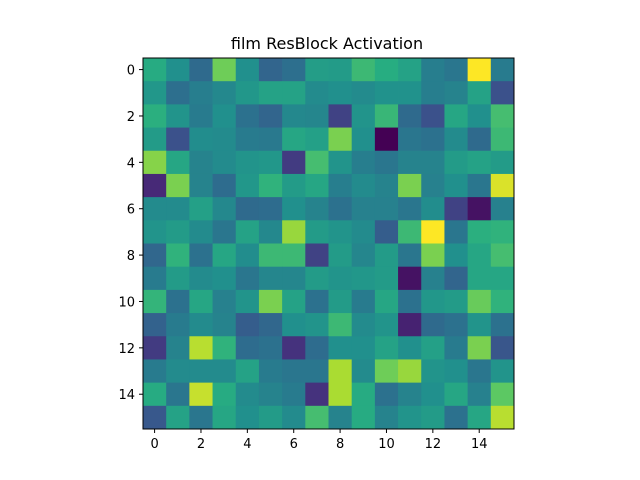  I want to click on y-tick-label: 14, so click(126, 395).